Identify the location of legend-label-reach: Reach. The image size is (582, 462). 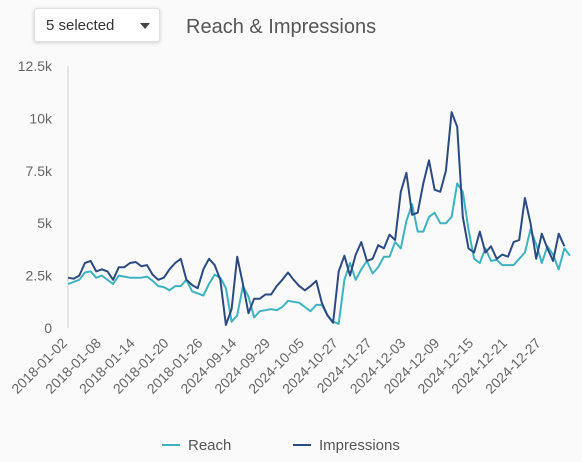
(210, 445).